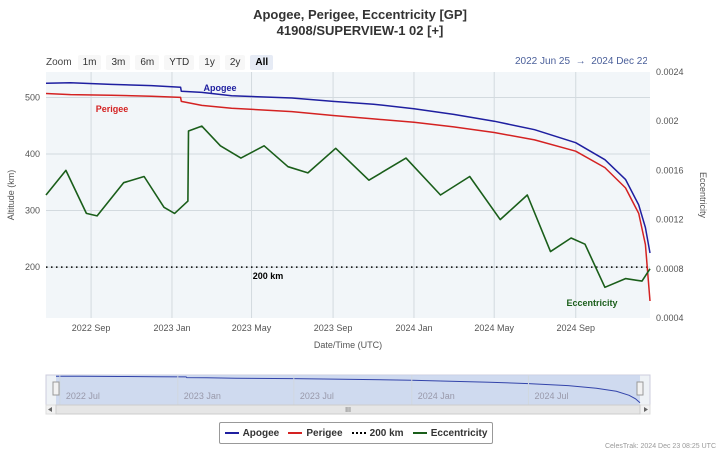  What do you see at coordinates (660, 446) in the screenshot?
I see `credit: CelesTrak: 2024 Dec 23 08:25 UTC` at bounding box center [660, 446].